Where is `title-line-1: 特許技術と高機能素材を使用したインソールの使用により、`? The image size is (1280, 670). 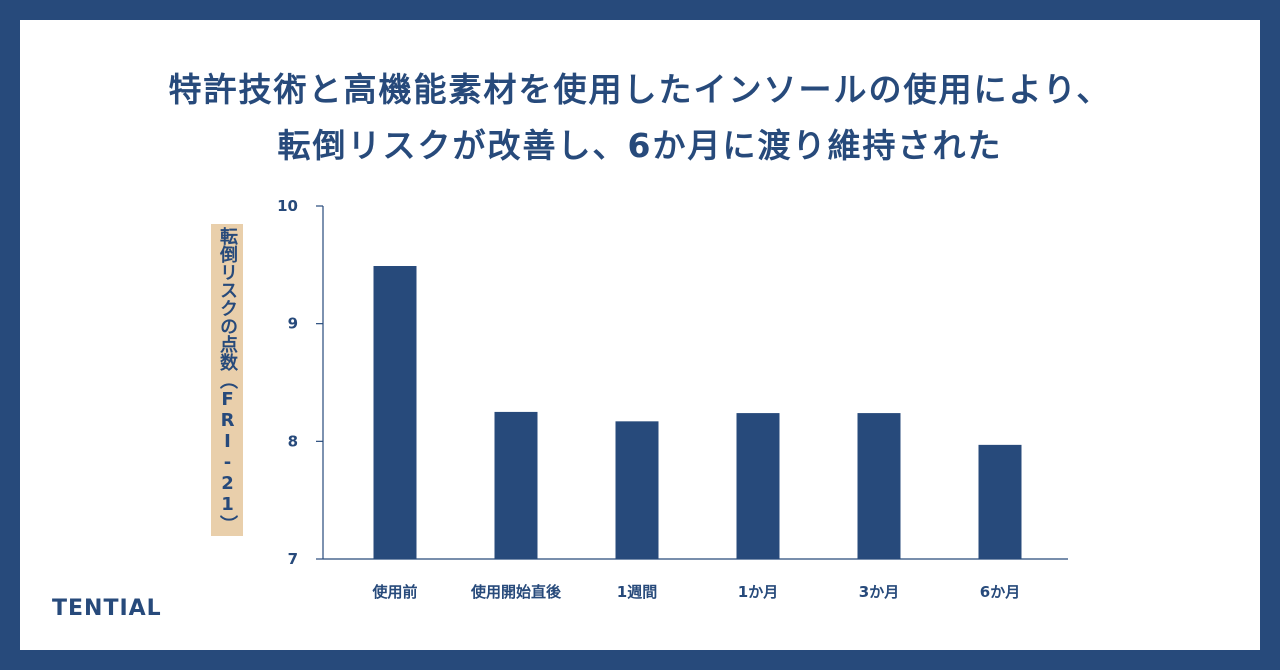
title-line-1: 特許技術と高機能素材を使用したインソールの使用により、 is located at coordinates (640, 89).